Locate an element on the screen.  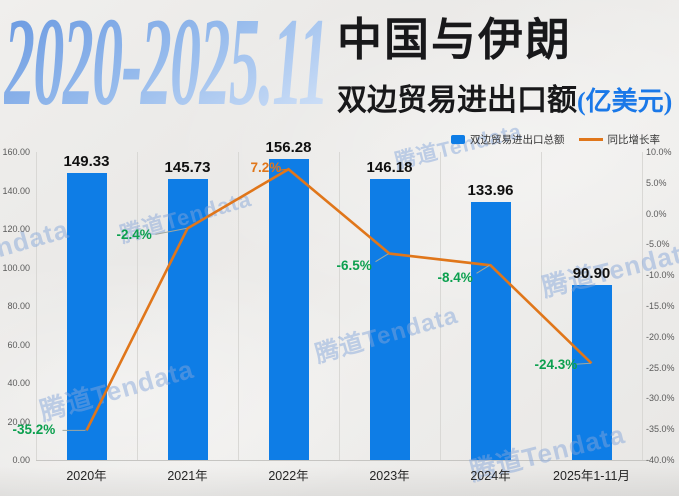
bar-value-label: 146.18 is located at coordinates (389, 167).